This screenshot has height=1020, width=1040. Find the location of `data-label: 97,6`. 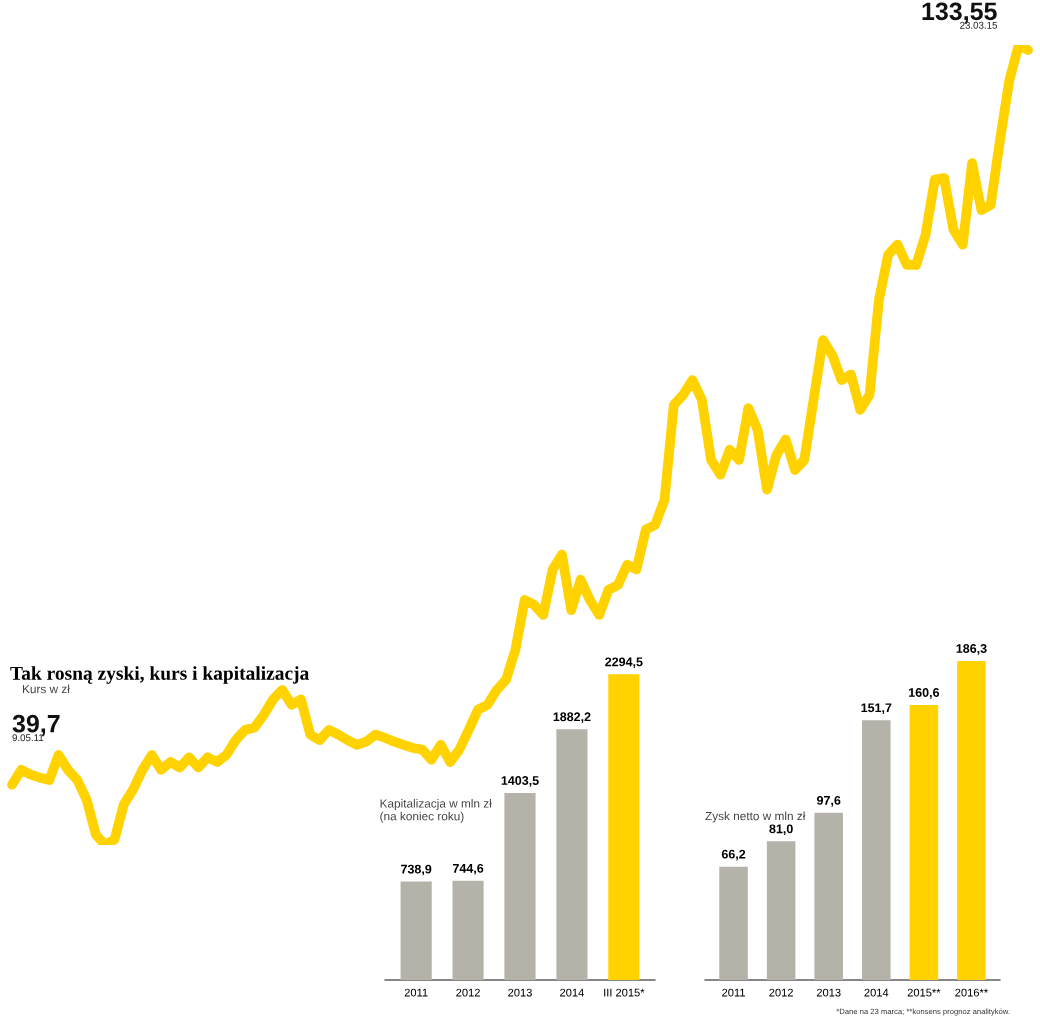

data-label: 97,6 is located at coordinates (828, 801).